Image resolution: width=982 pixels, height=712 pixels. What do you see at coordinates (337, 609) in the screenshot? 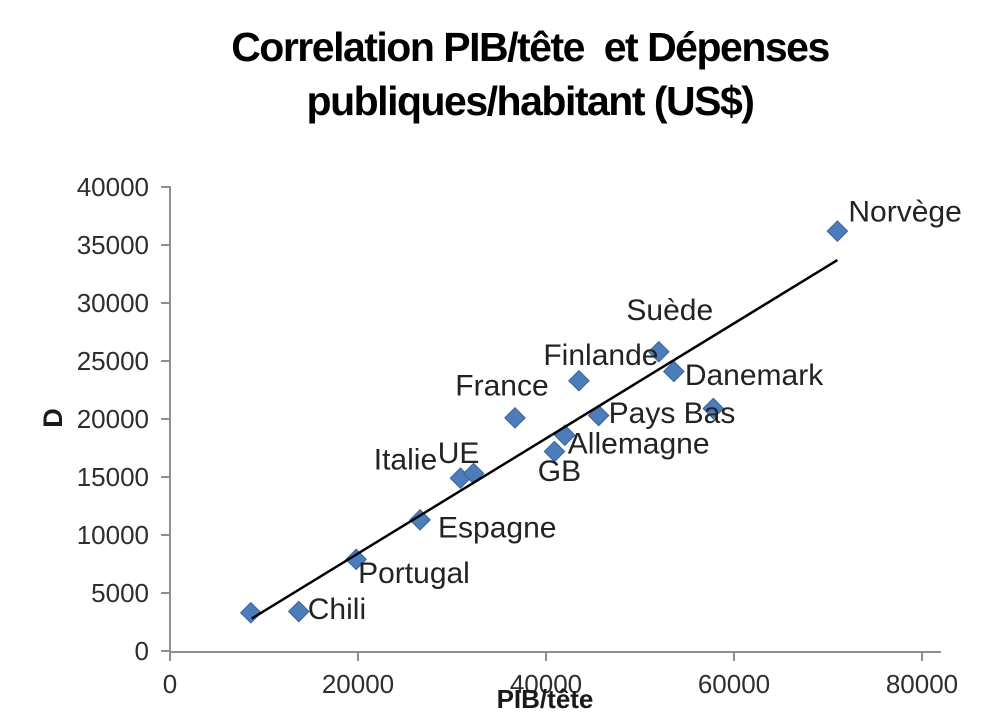
I see `point-label-chili: Chili` at bounding box center [337, 609].